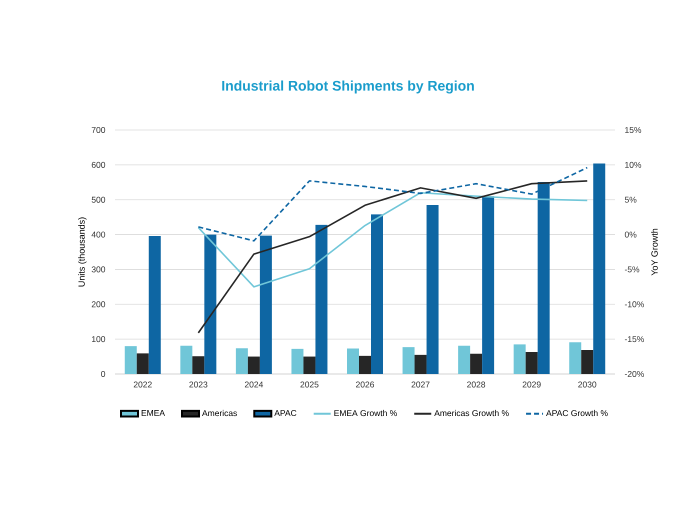 This screenshot has height=522, width=696. What do you see at coordinates (99, 235) in the screenshot?
I see `y-tick-label: 400` at bounding box center [99, 235].